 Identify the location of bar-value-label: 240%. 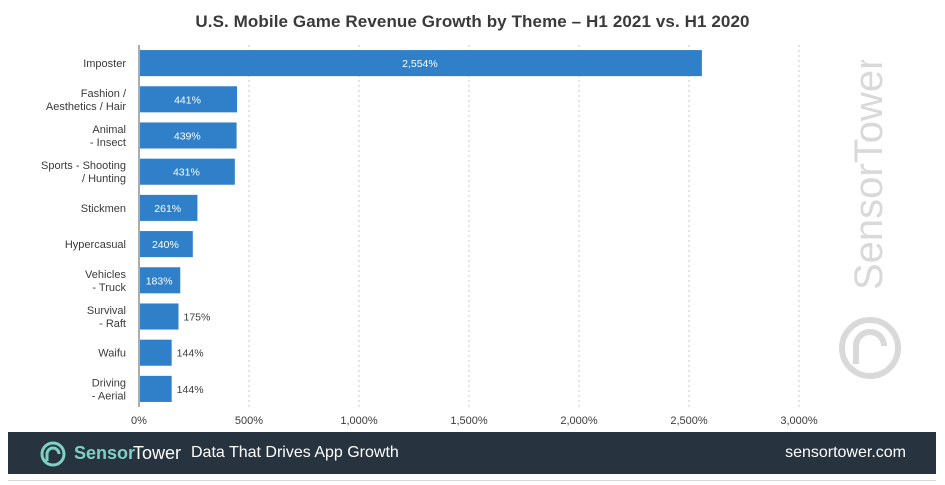
(165, 245).